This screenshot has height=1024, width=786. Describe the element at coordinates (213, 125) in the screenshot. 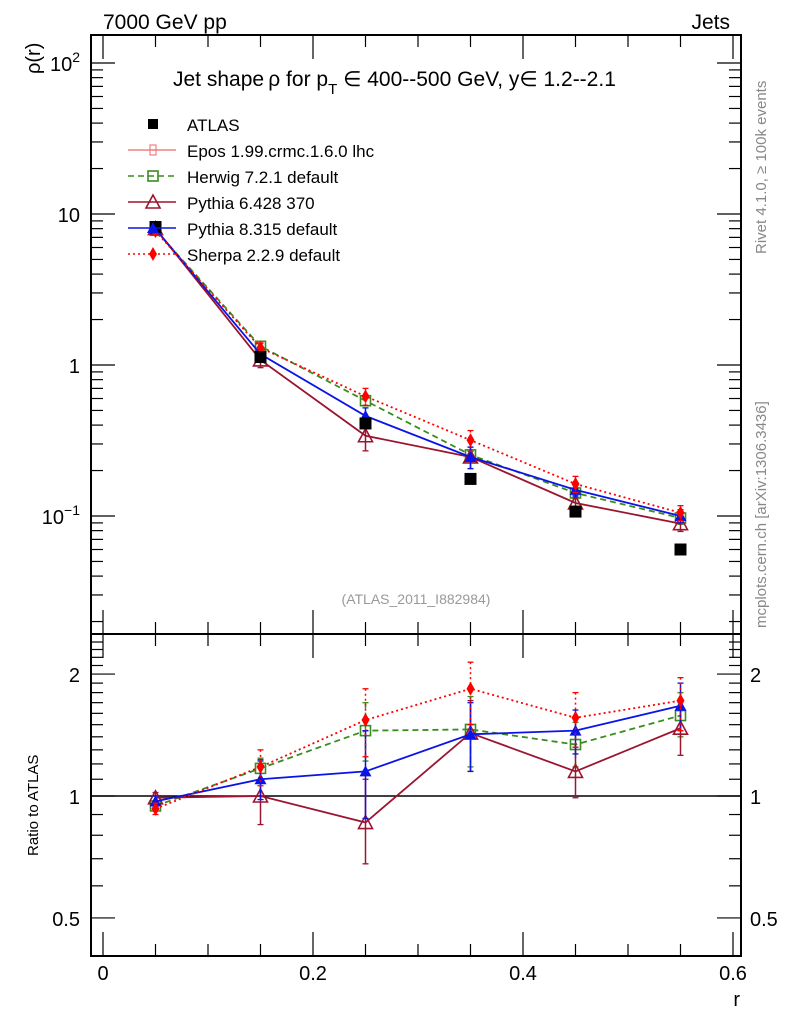

I see `legend-label: ATLAS` at that location.